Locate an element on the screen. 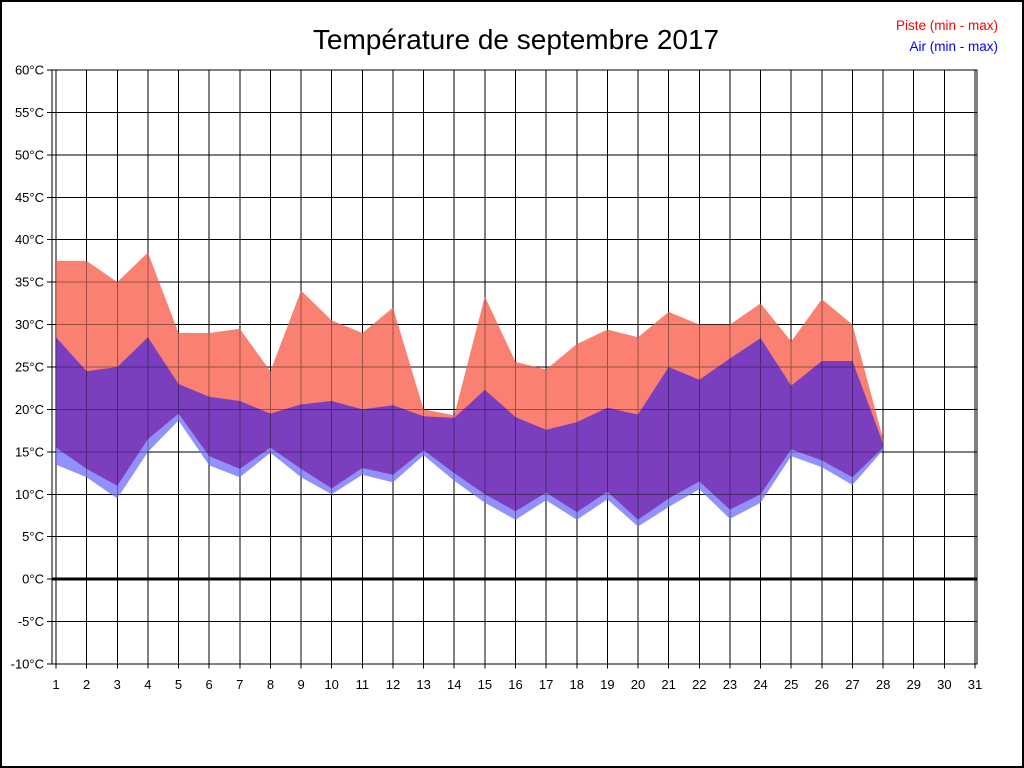 The width and height of the screenshot is (1024, 768). x-tick-label: 4 is located at coordinates (147, 684).